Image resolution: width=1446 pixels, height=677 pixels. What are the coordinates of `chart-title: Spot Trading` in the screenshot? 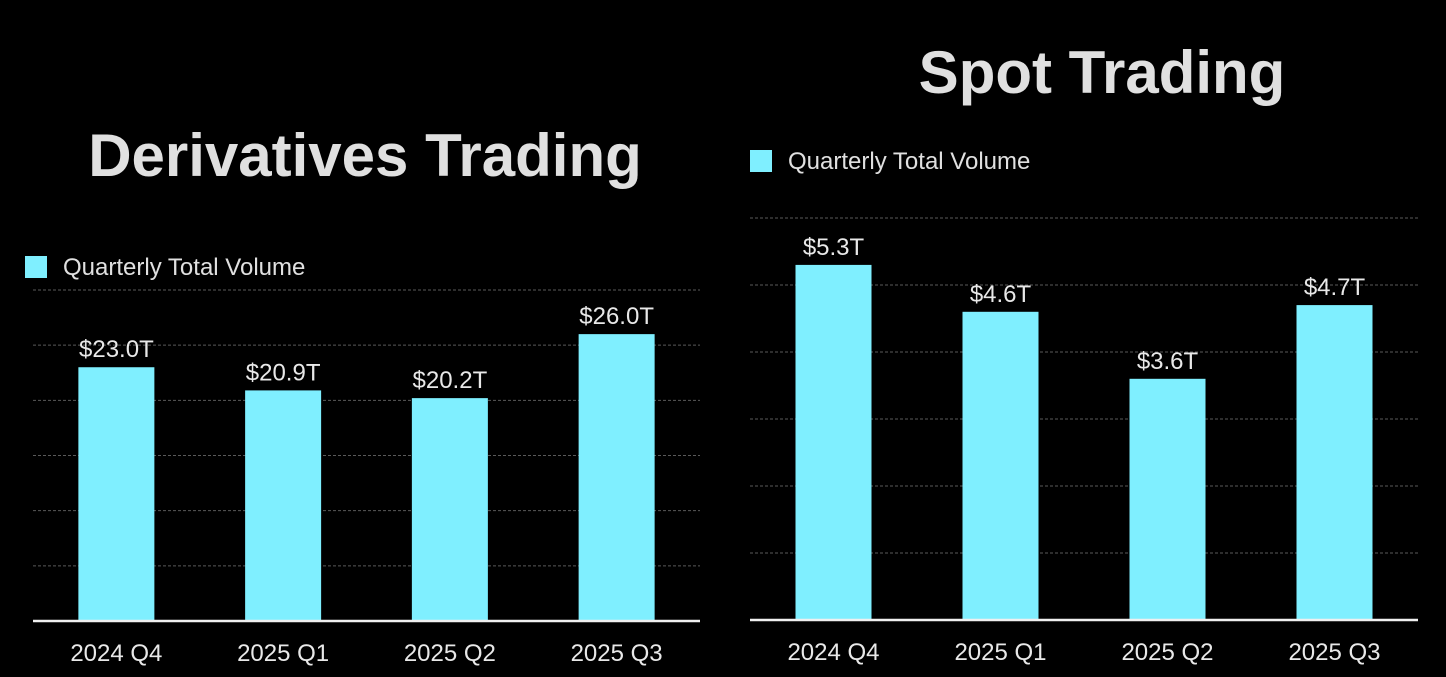 It's located at (1102, 72).